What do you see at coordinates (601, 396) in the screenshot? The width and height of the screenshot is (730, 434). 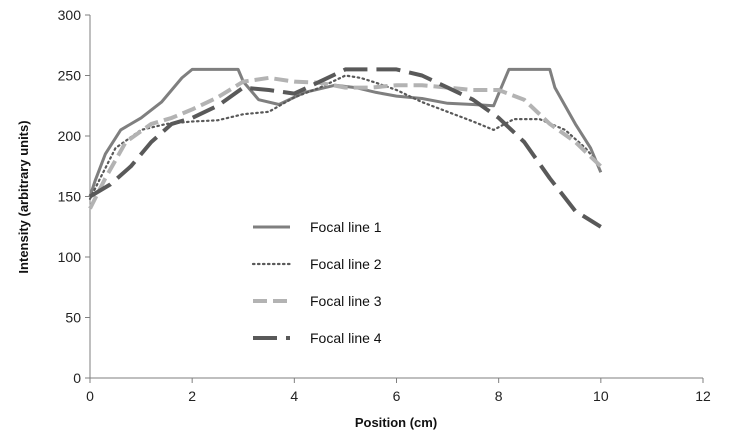 I see `x-tick-label: 10` at bounding box center [601, 396].